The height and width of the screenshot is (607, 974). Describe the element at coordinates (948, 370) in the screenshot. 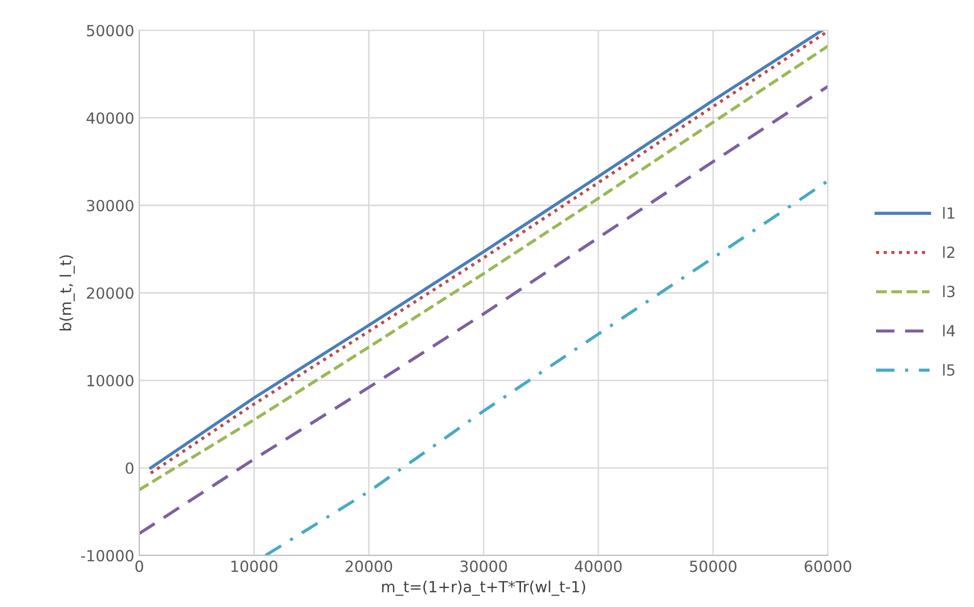

I see `legend-label: l5` at that location.